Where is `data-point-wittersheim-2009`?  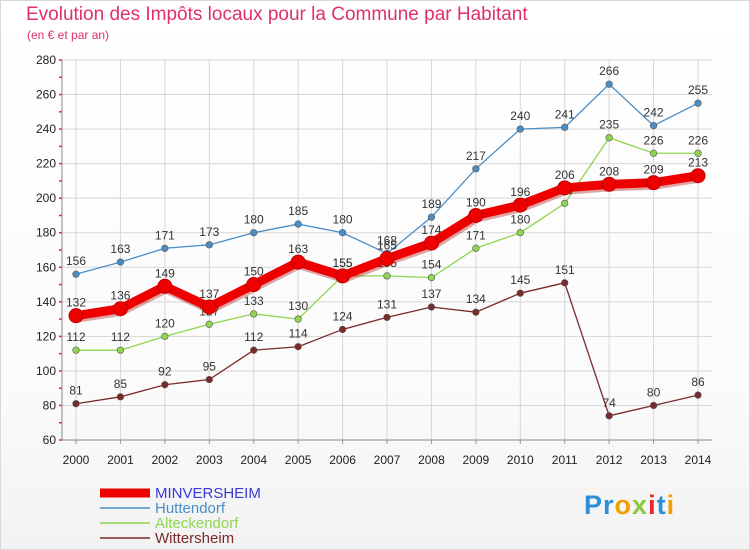 data-point-wittersheim-2009 is located at coordinates (476, 312).